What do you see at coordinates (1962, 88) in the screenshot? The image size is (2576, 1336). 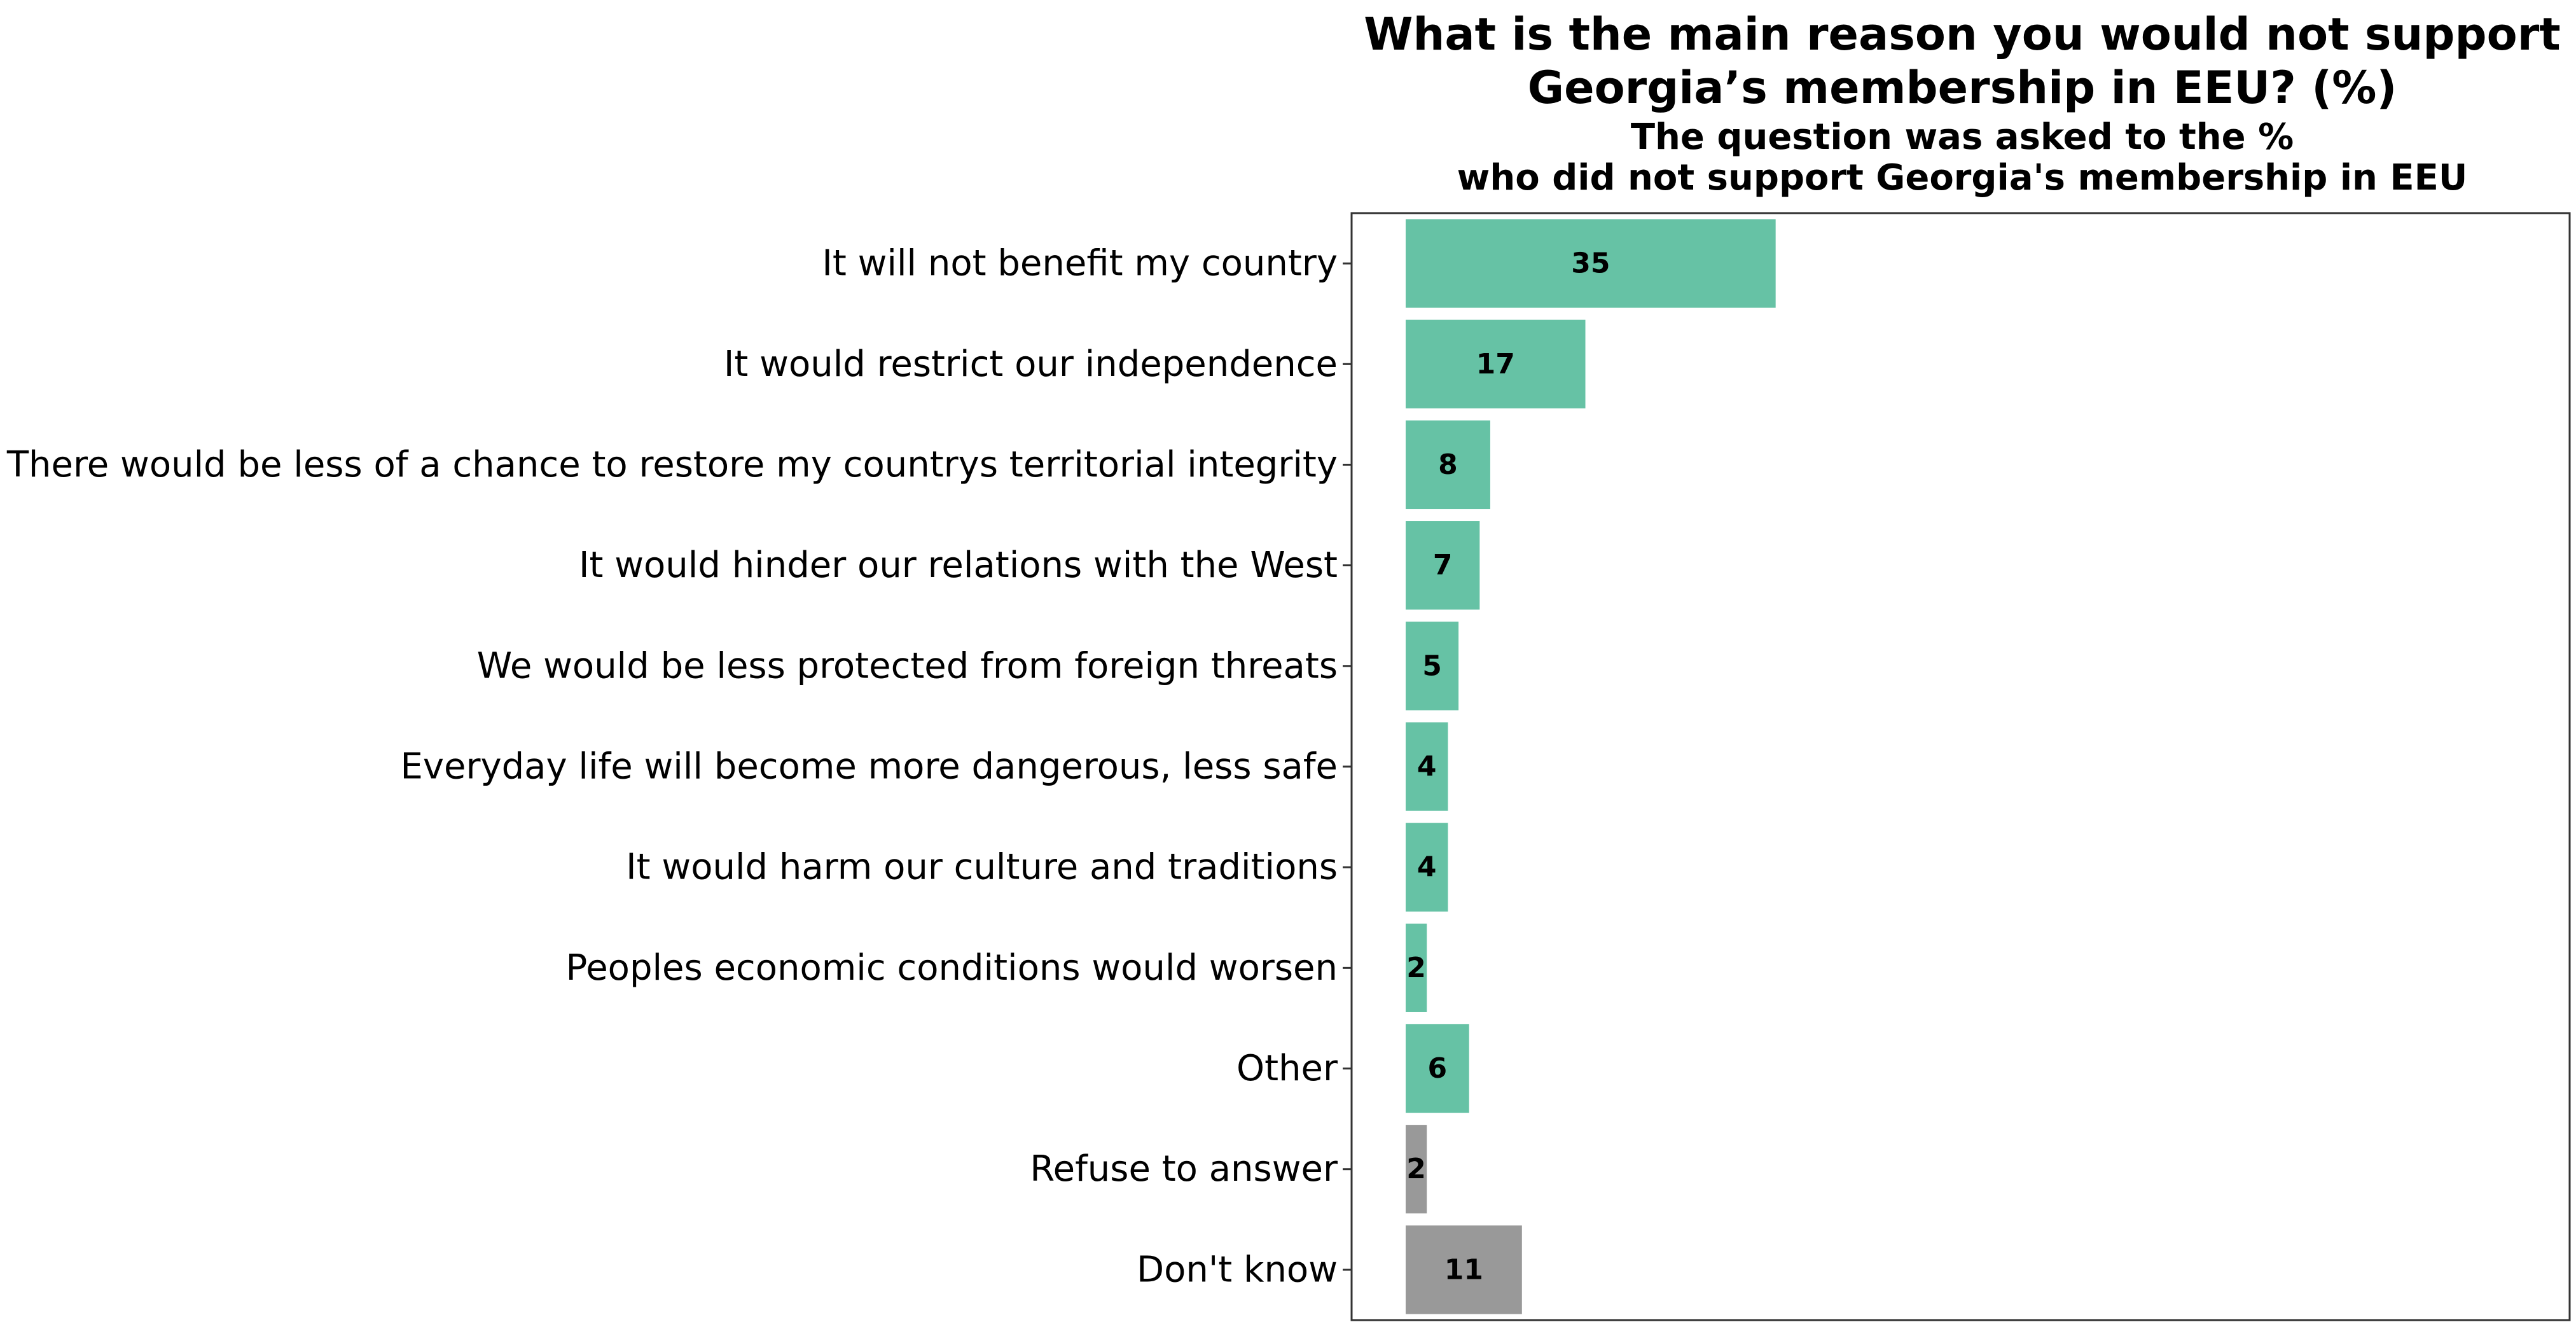 I see `chart-title-line-2: Georgia’s membership in EEU? (%)` at bounding box center [1962, 88].